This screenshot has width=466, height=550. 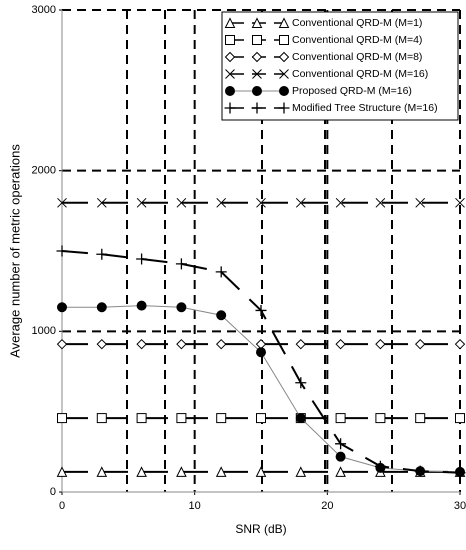 I want to click on legend-label: Modified Tree Structure (M=16), so click(x=365, y=108).